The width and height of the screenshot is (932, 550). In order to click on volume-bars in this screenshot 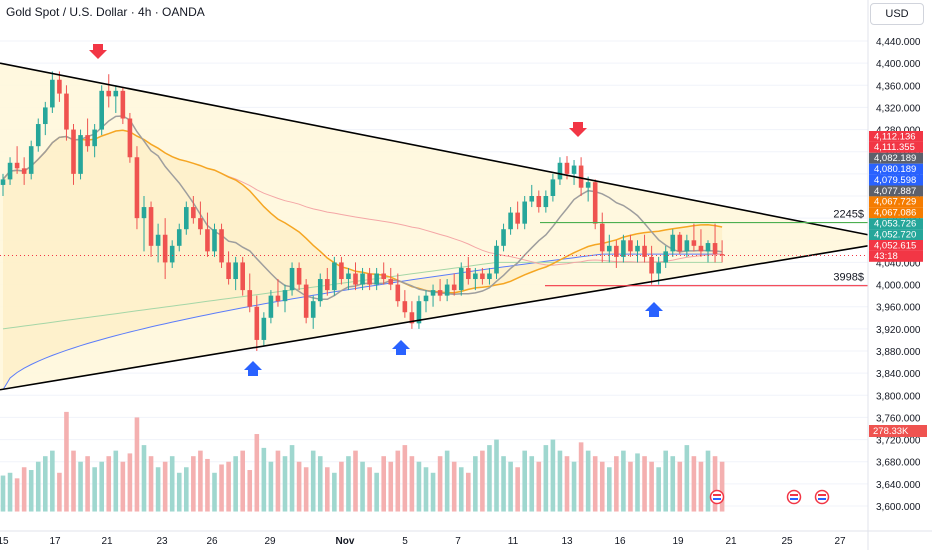, I will do `click(362, 461)`.